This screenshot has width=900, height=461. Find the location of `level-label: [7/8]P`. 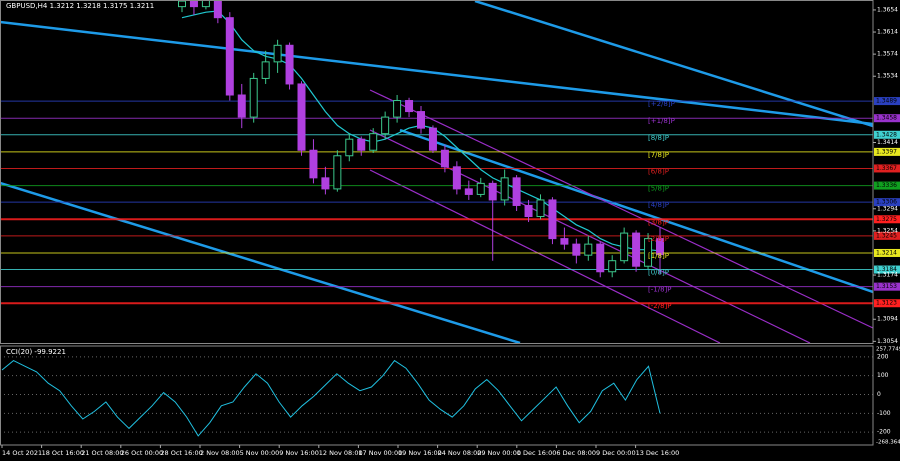

level-label: [7/8]P is located at coordinates (658, 155).